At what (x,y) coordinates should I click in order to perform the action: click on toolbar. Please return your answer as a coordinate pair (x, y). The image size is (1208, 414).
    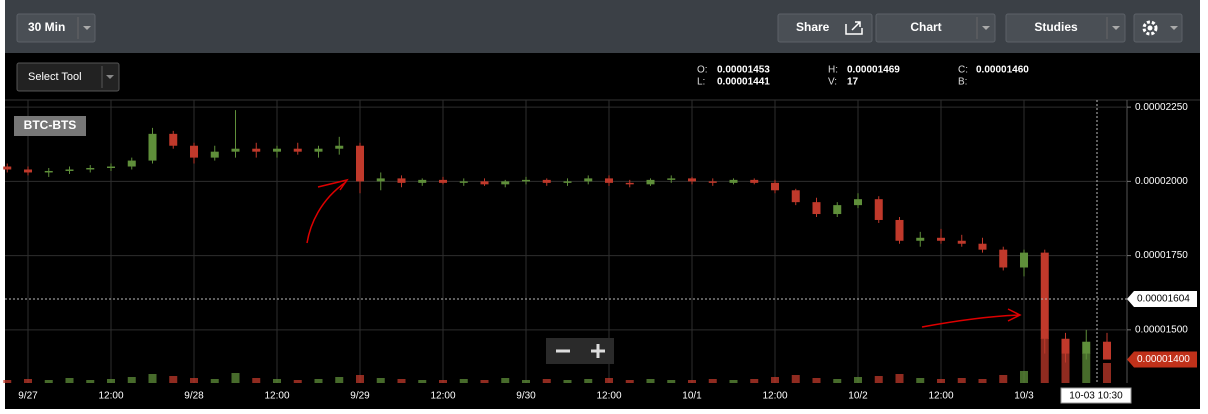
    Looking at the image, I should click on (602, 26).